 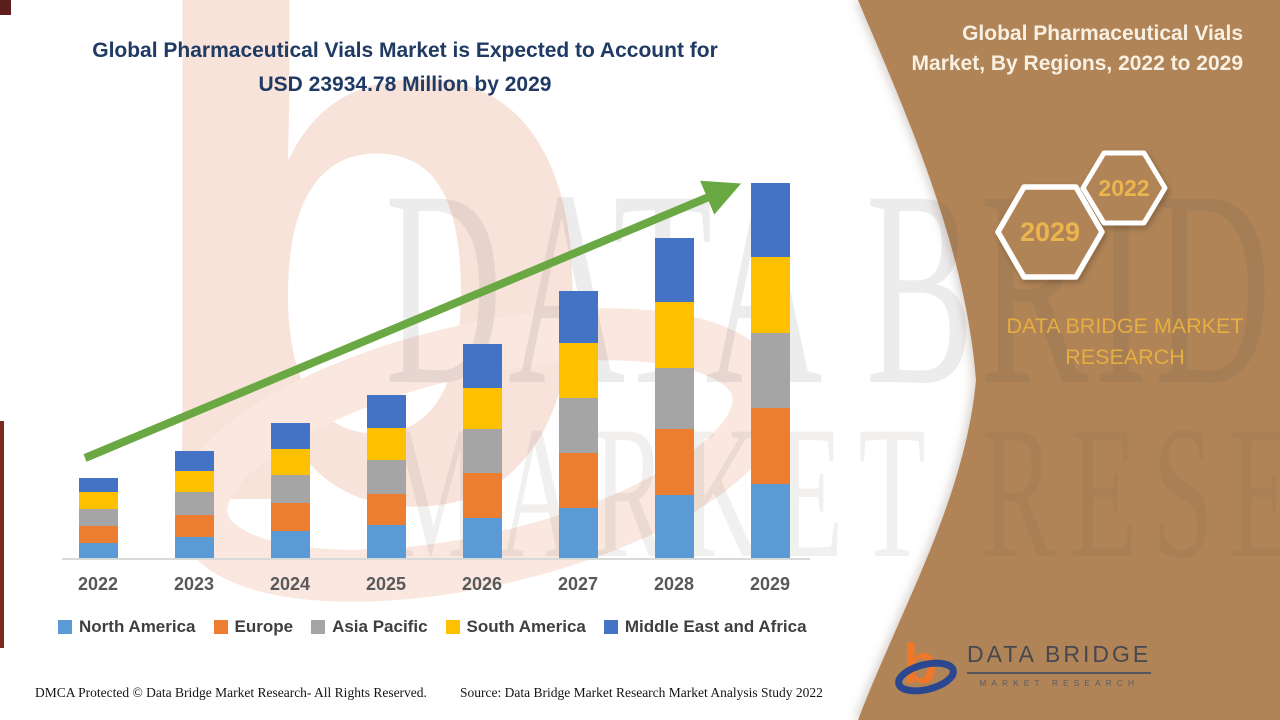 I want to click on x-axis-label-2023: 2023, so click(x=194, y=584).